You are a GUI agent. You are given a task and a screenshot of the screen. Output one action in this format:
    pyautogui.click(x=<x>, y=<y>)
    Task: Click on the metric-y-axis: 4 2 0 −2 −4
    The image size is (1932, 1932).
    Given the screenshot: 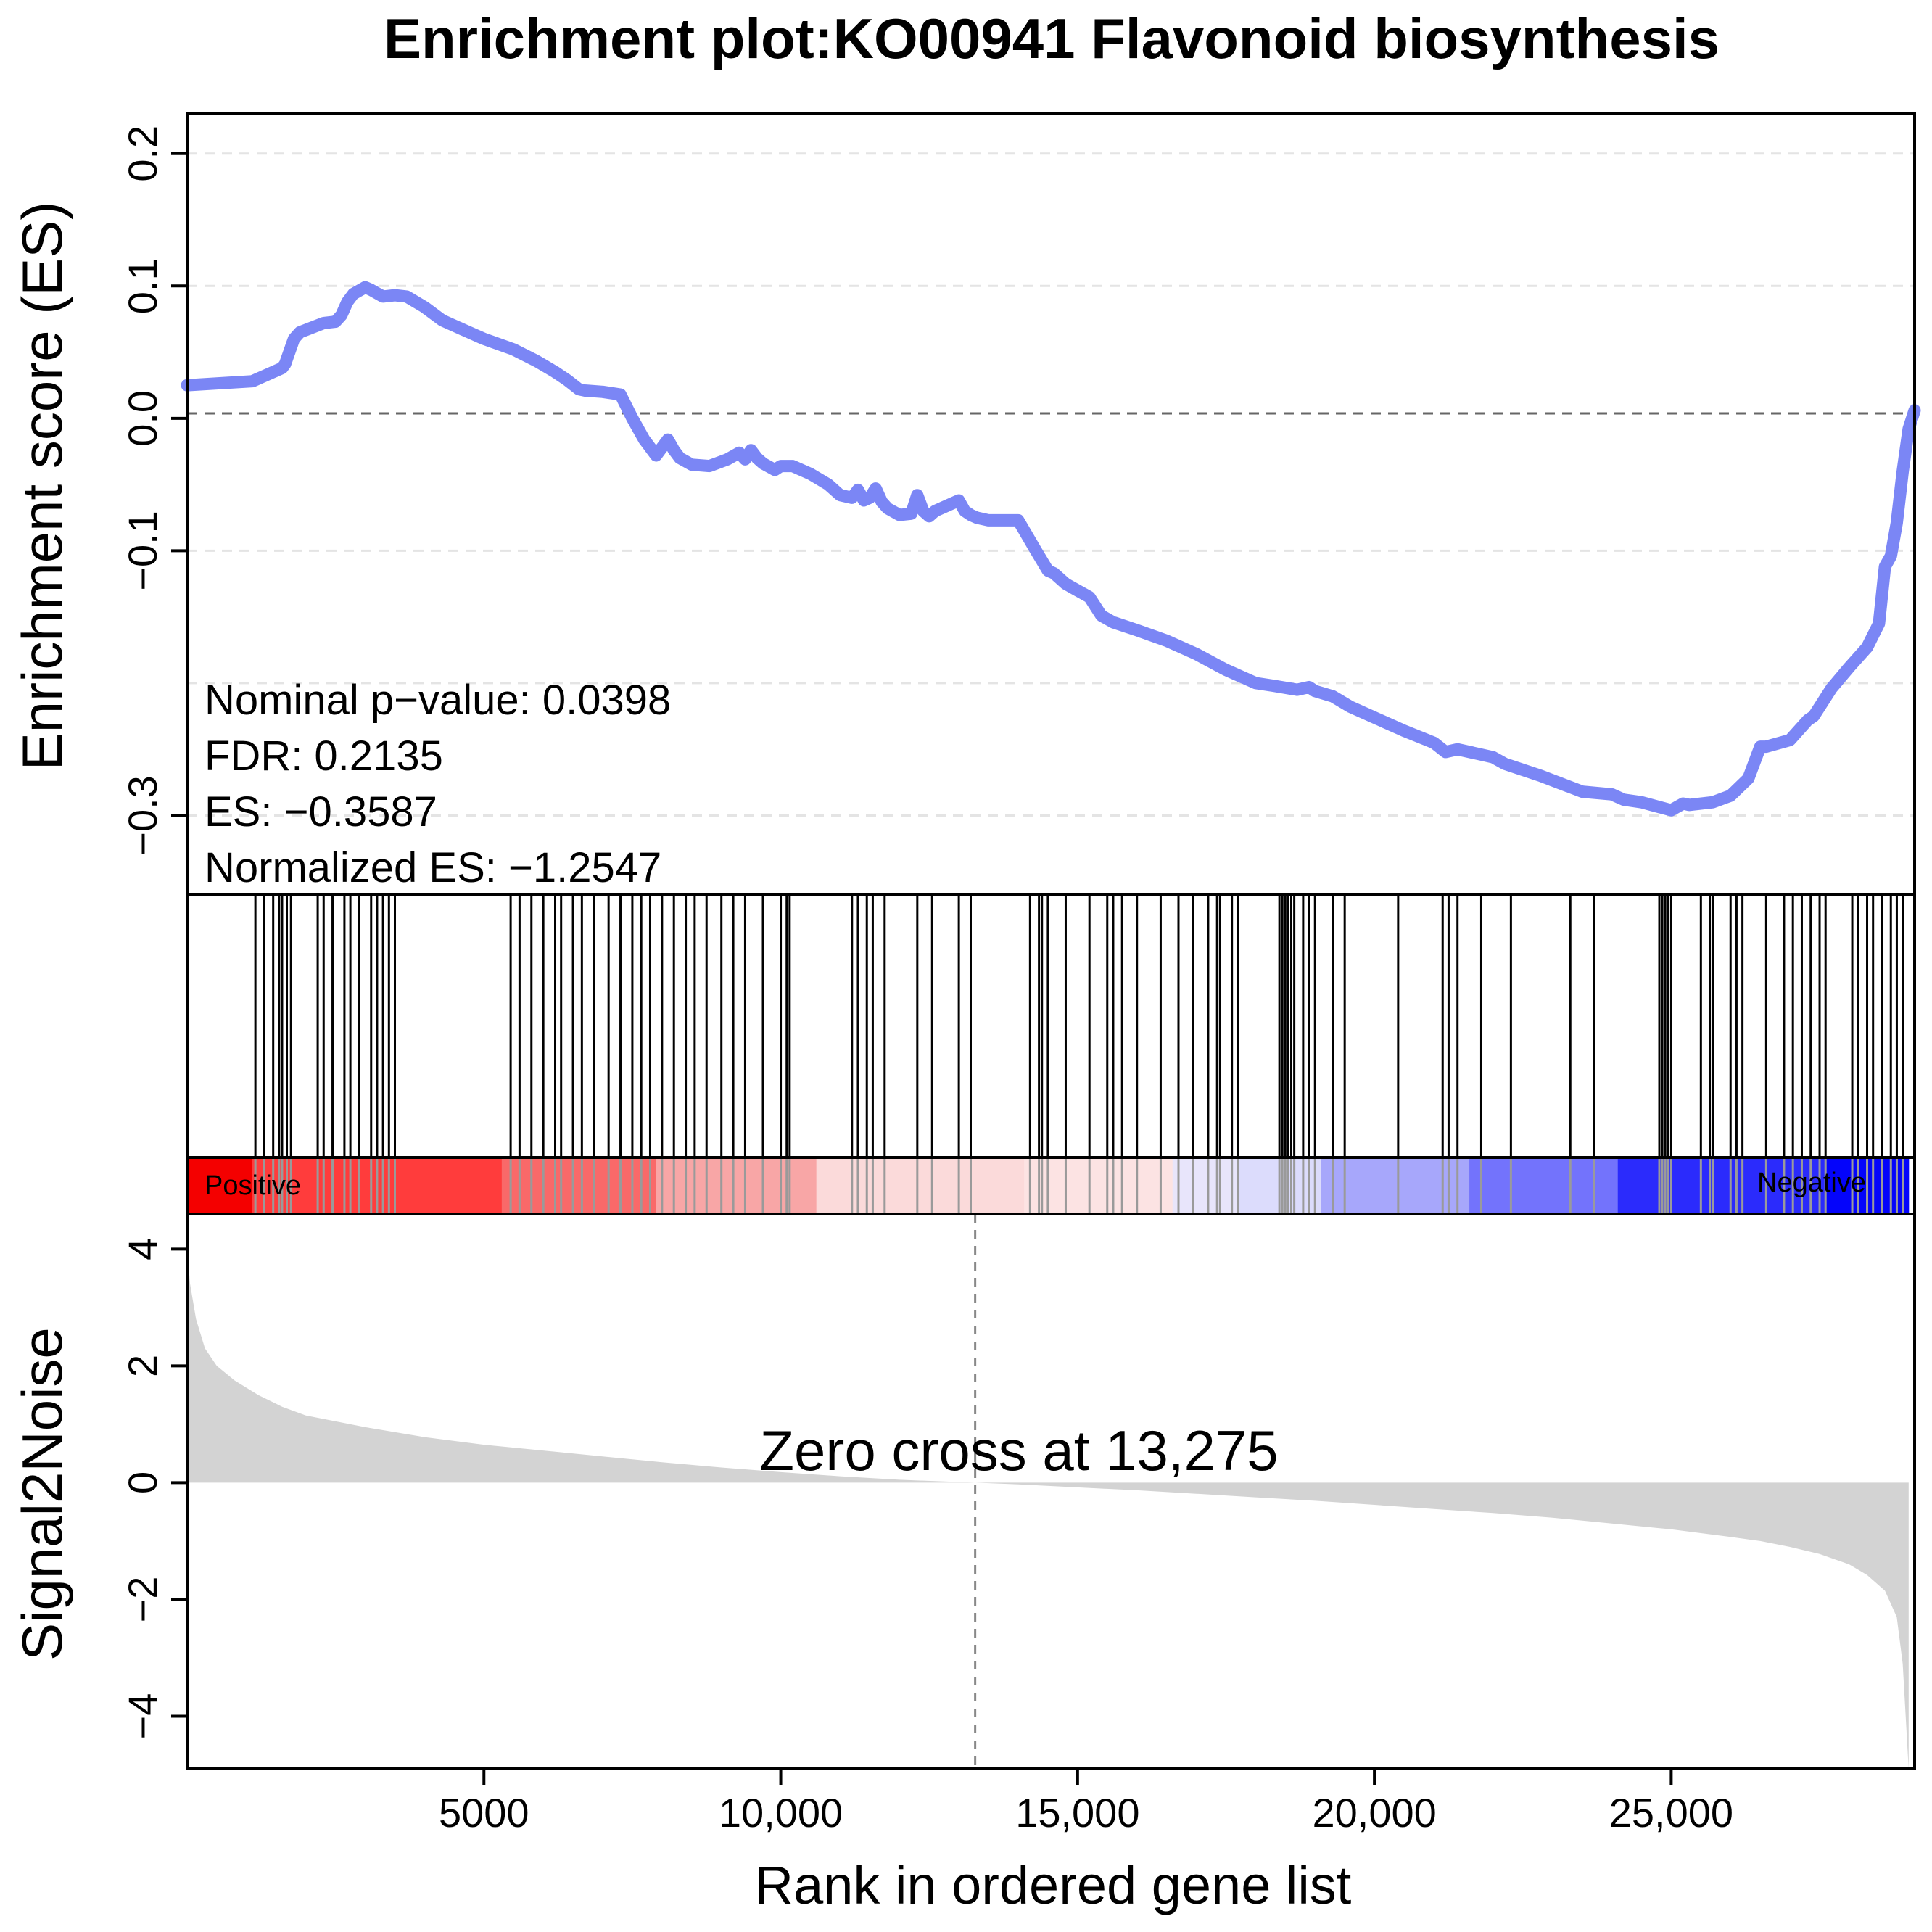 What is the action you would take?
    pyautogui.click(x=153, y=1489)
    